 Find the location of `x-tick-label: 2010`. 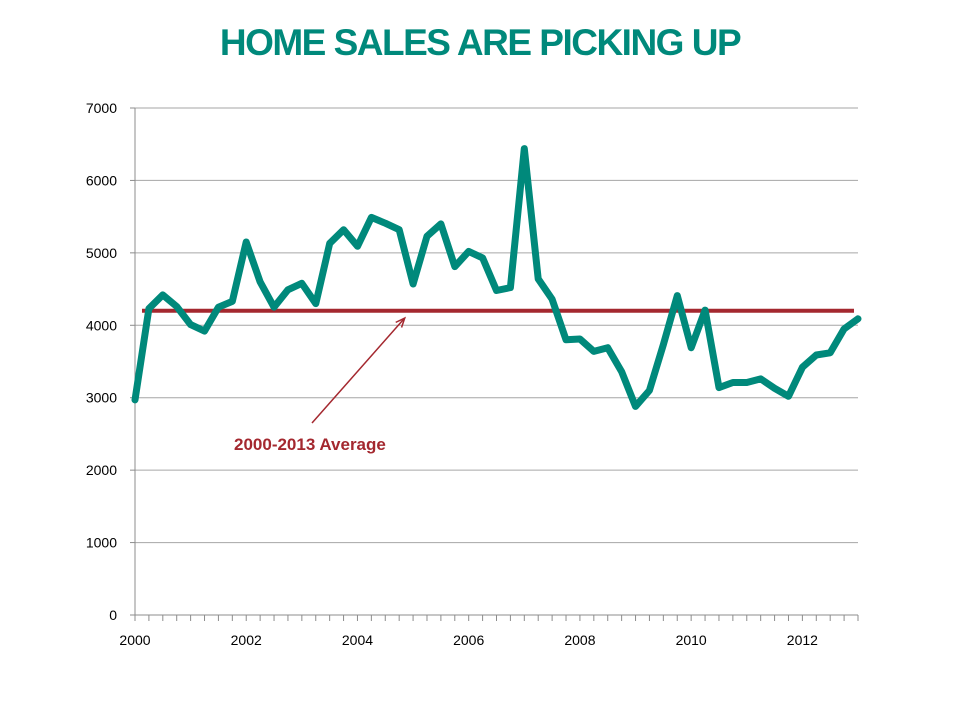

x-tick-label: 2010 is located at coordinates (691, 640).